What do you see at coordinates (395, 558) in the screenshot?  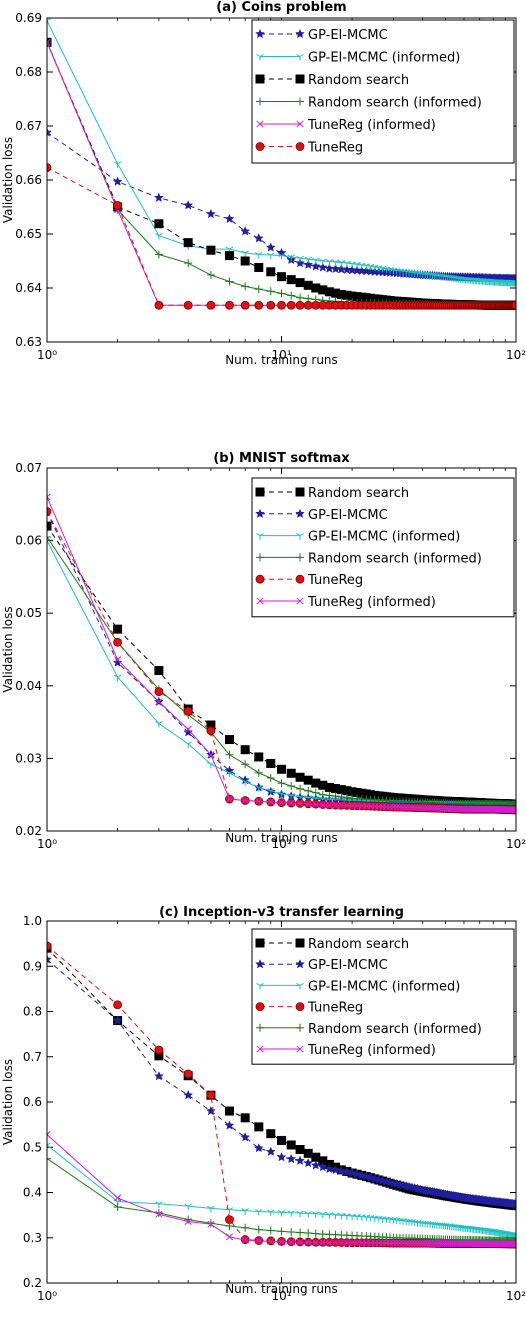 I see `legend-label: Random search (informed)` at bounding box center [395, 558].